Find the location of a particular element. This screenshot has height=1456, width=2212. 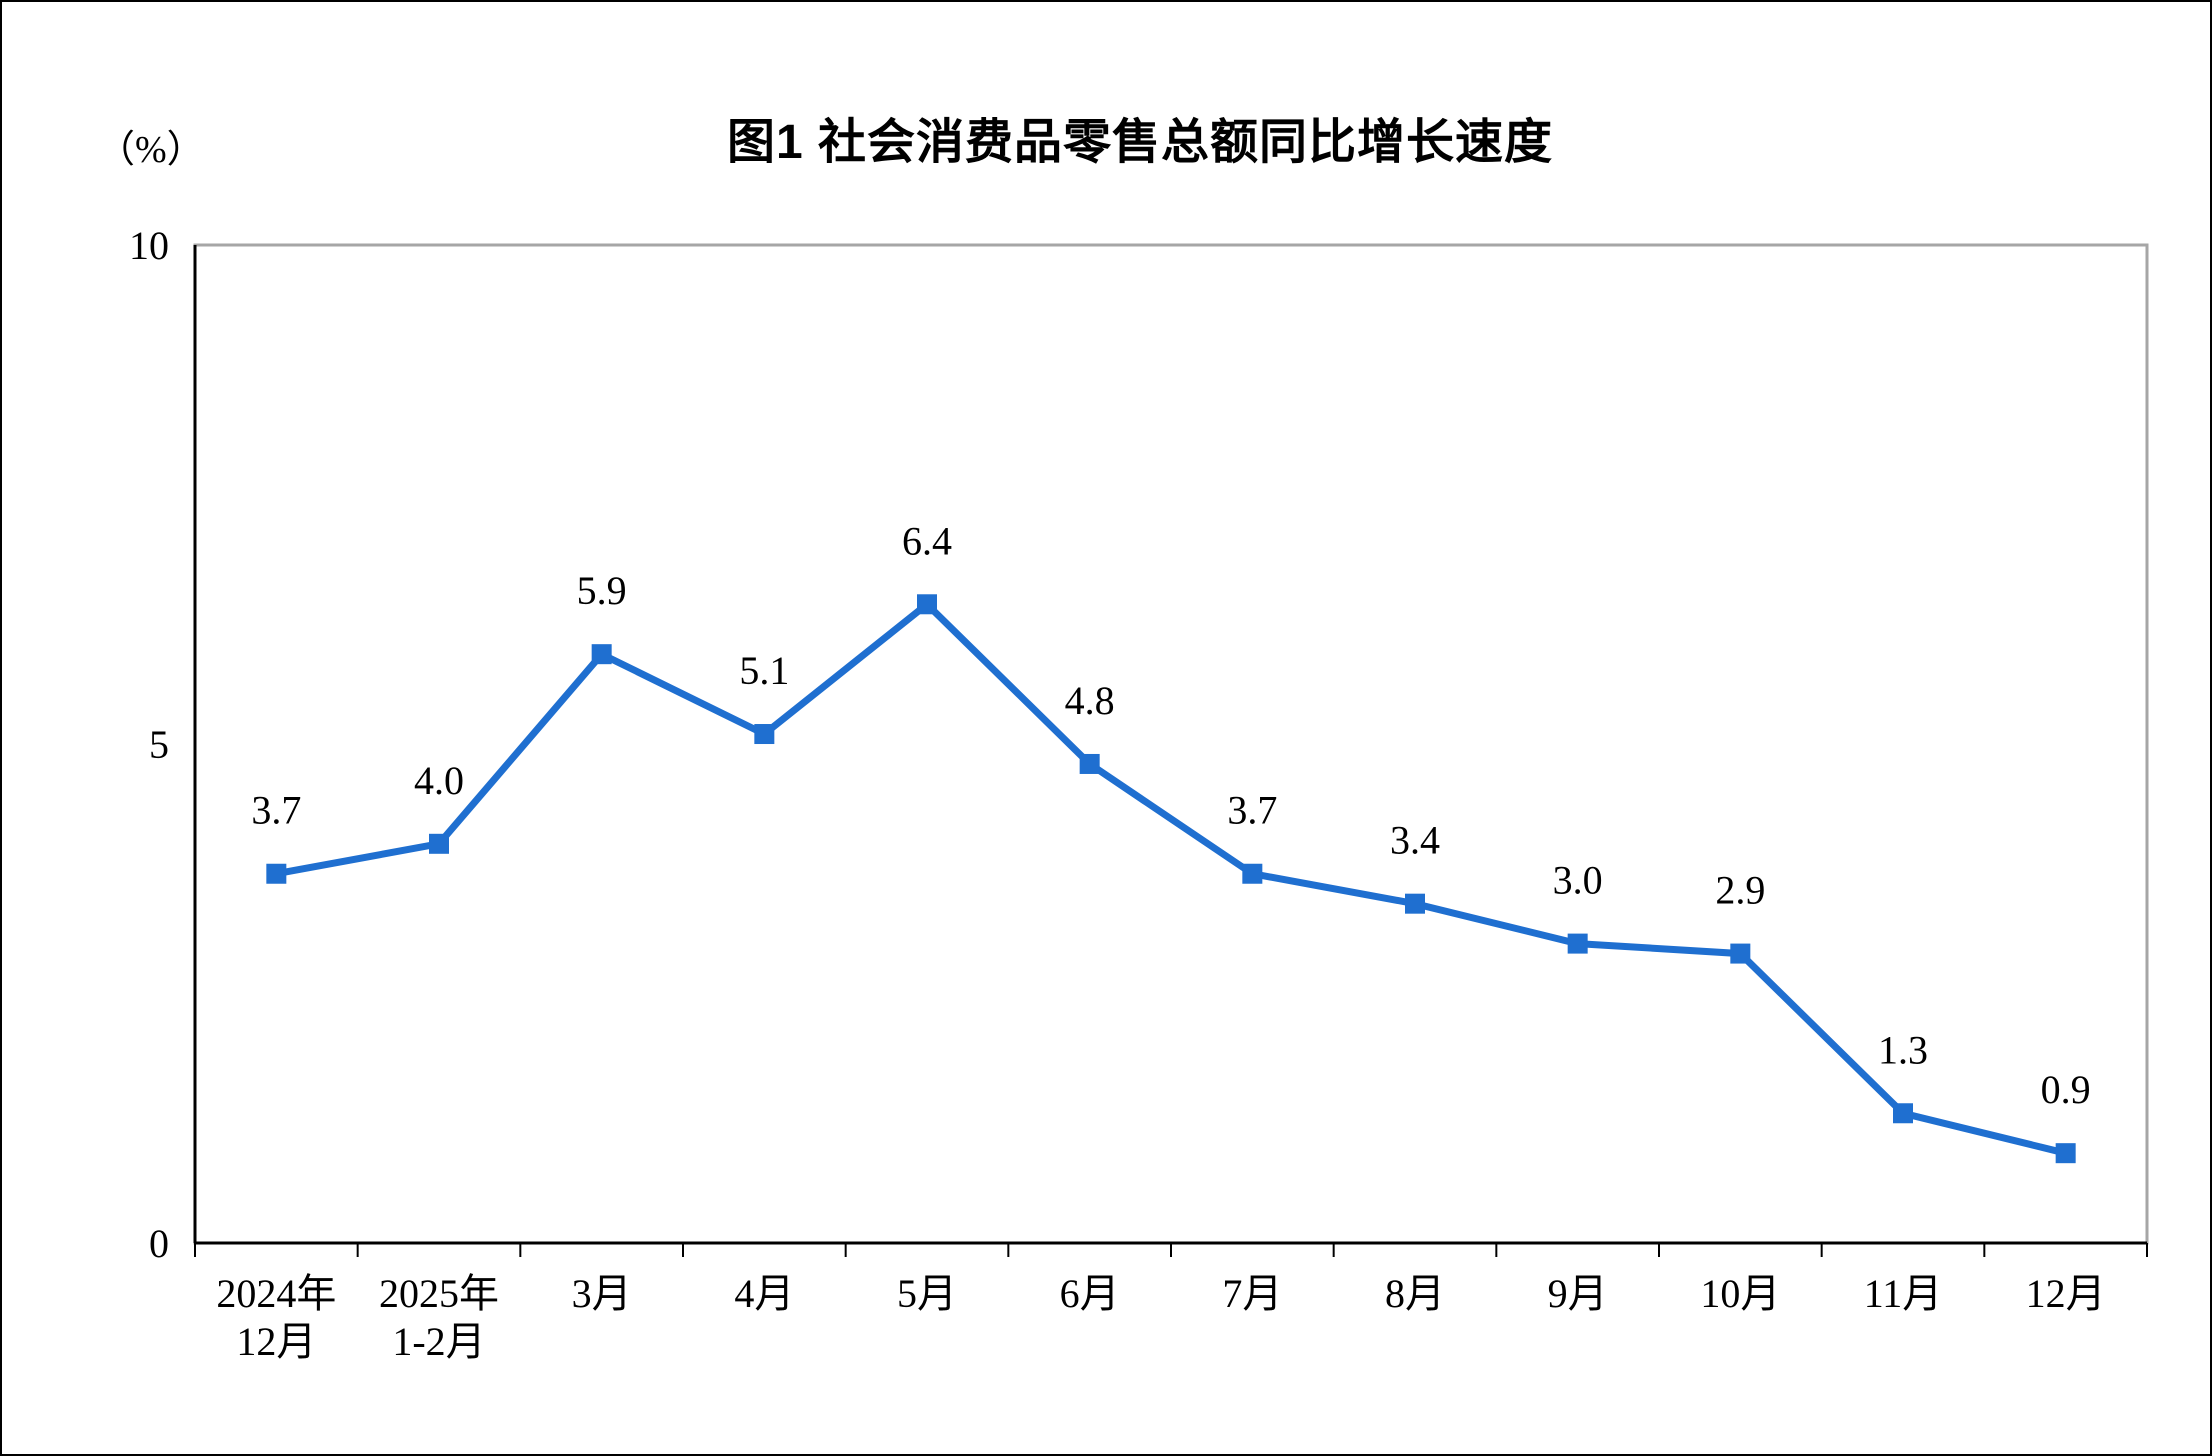

x-category-label: 9月 is located at coordinates (1578, 1293).